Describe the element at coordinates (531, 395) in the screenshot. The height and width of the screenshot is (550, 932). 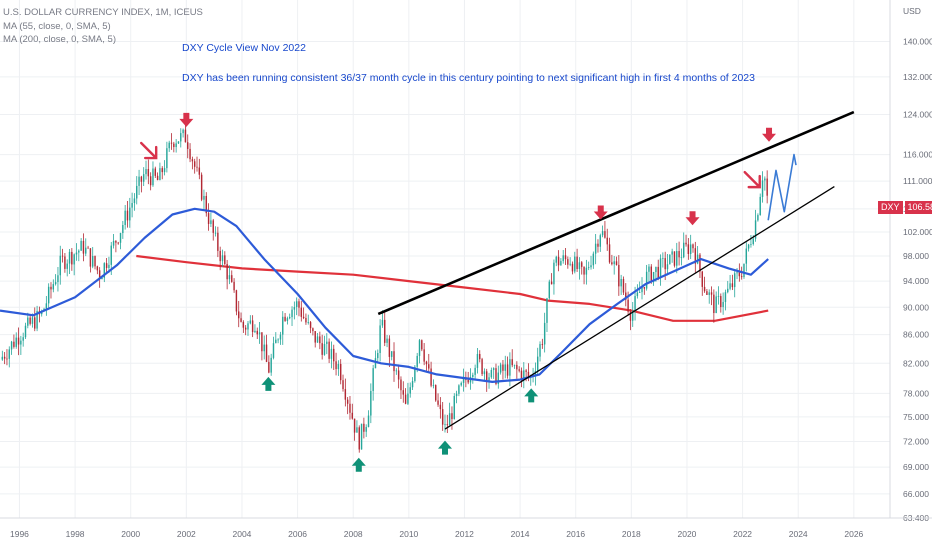
I see `up-arrow-icon` at that location.